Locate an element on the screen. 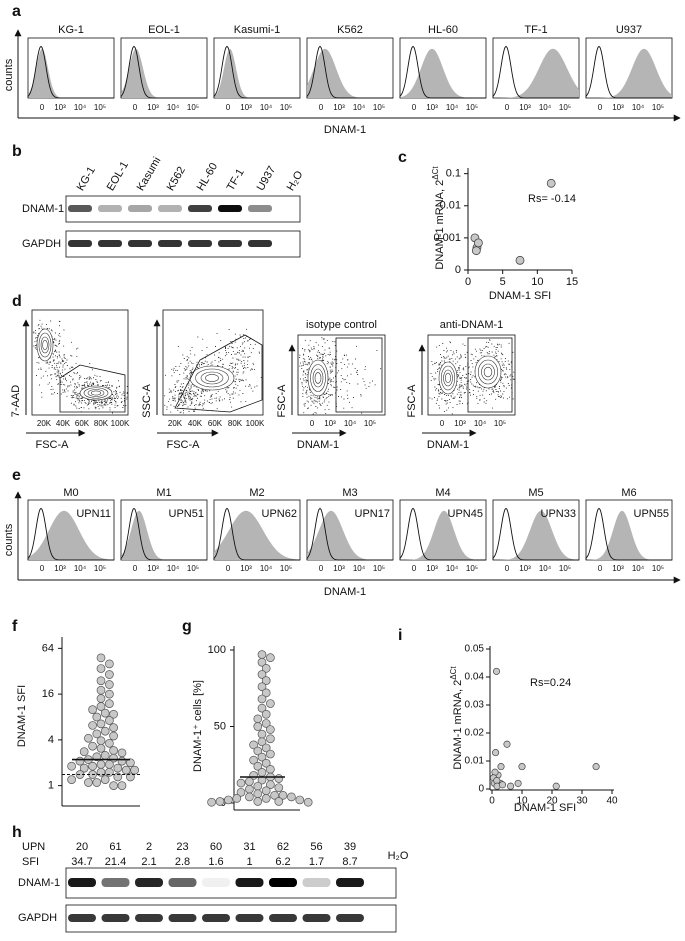  upn-label: UPN55 is located at coordinates (651, 514).